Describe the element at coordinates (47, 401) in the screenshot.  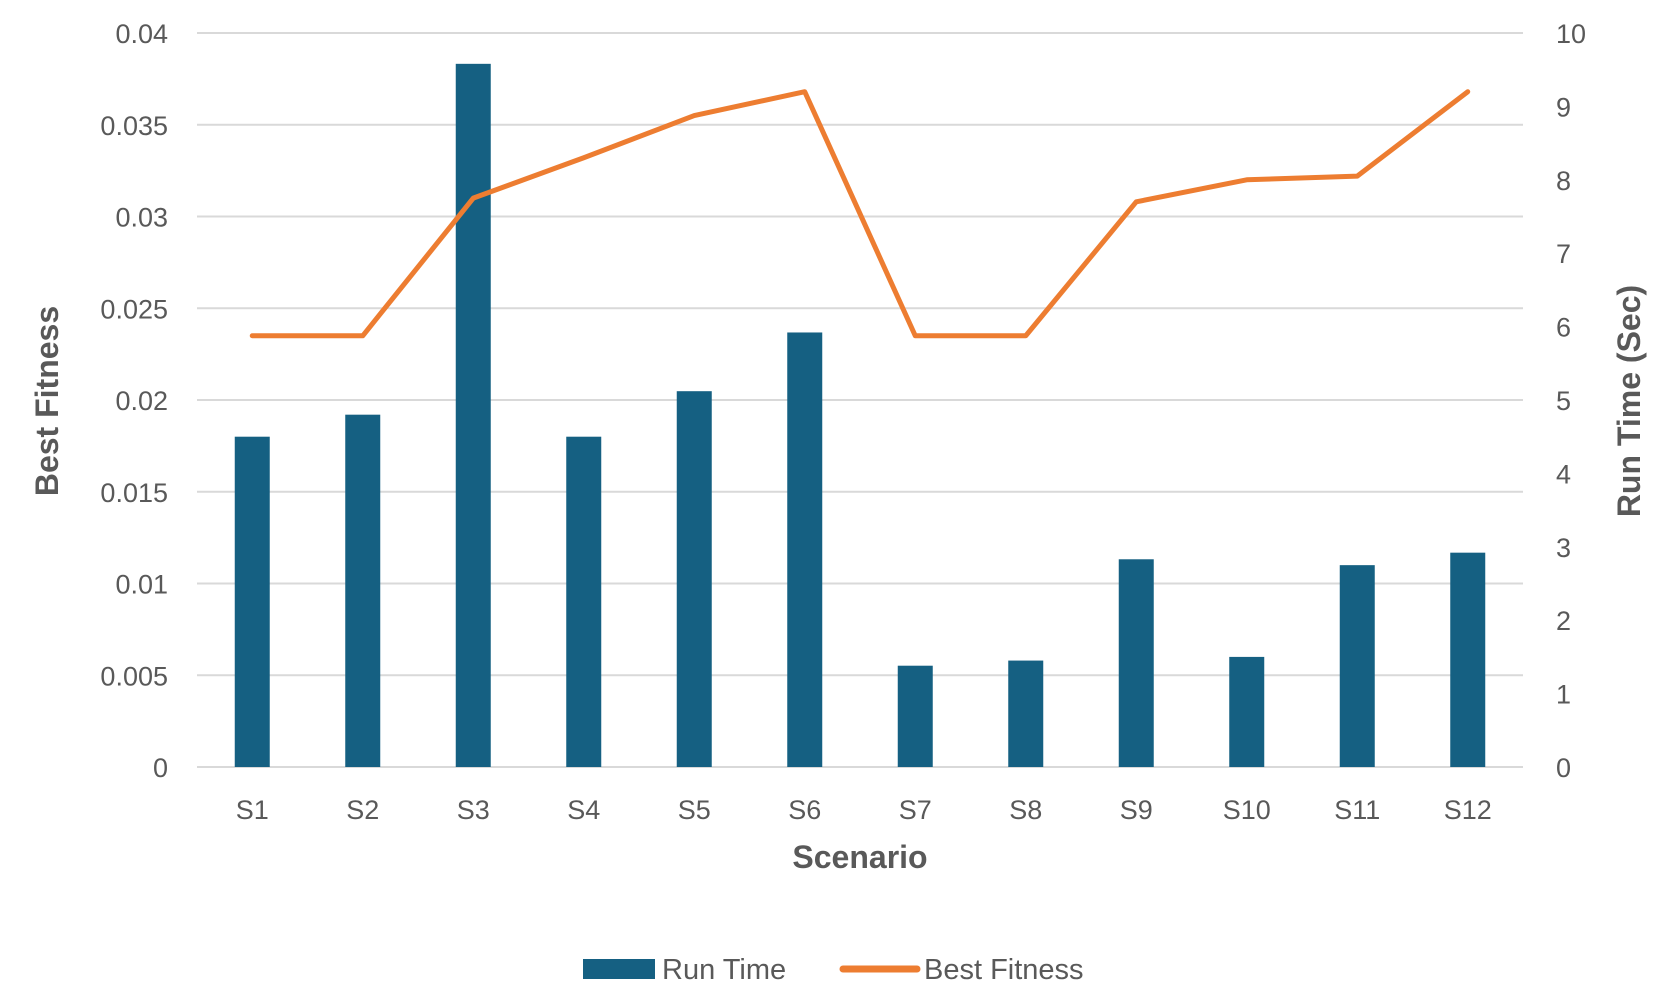
I see `left-axis-title: Best Fitness` at that location.